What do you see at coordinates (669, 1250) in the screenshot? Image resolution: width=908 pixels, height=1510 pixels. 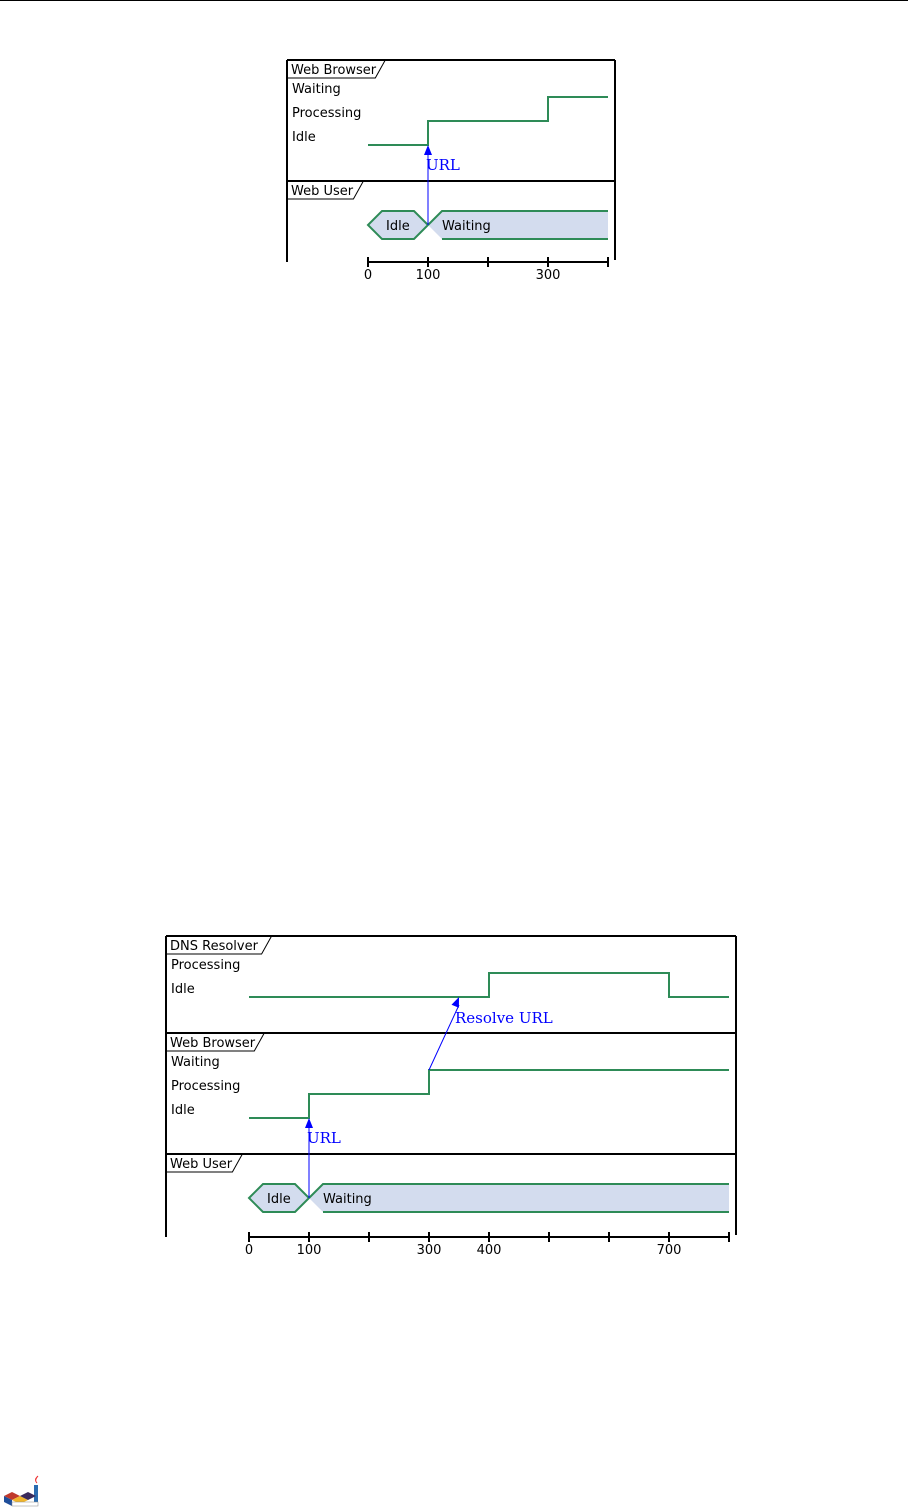 I see `axis-tick-label: 700` at bounding box center [669, 1250].